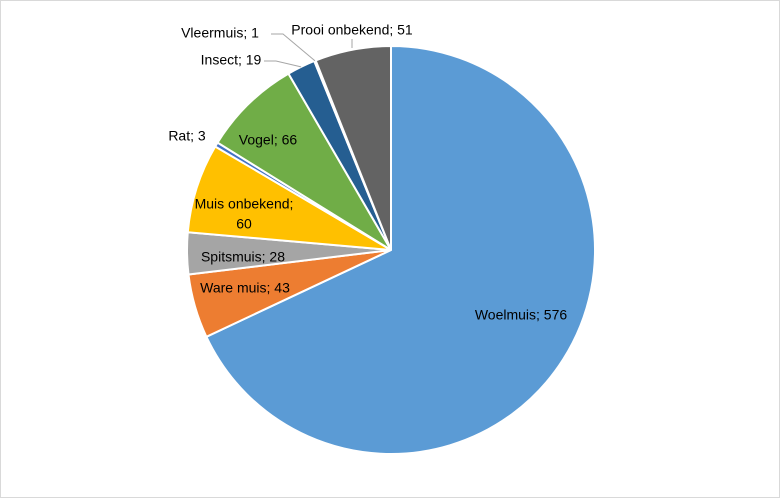 The height and width of the screenshot is (499, 780). What do you see at coordinates (187, 136) in the screenshot?
I see `data-label-rat: Rat; 3` at bounding box center [187, 136].